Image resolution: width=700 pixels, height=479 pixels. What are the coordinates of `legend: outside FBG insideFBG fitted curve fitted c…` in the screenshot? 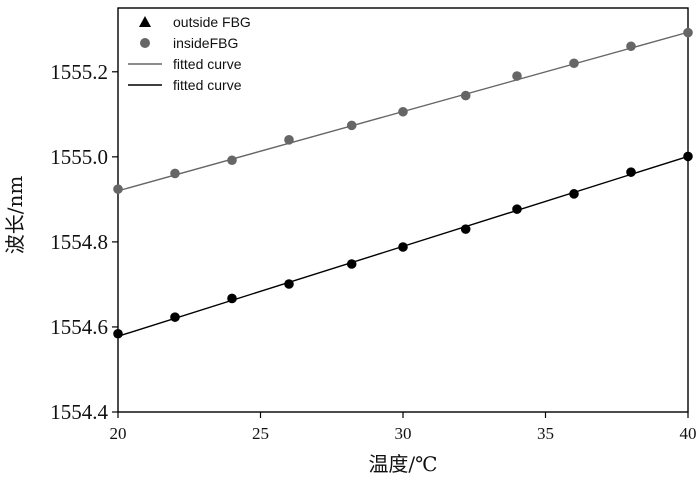 It's located at (189, 53).